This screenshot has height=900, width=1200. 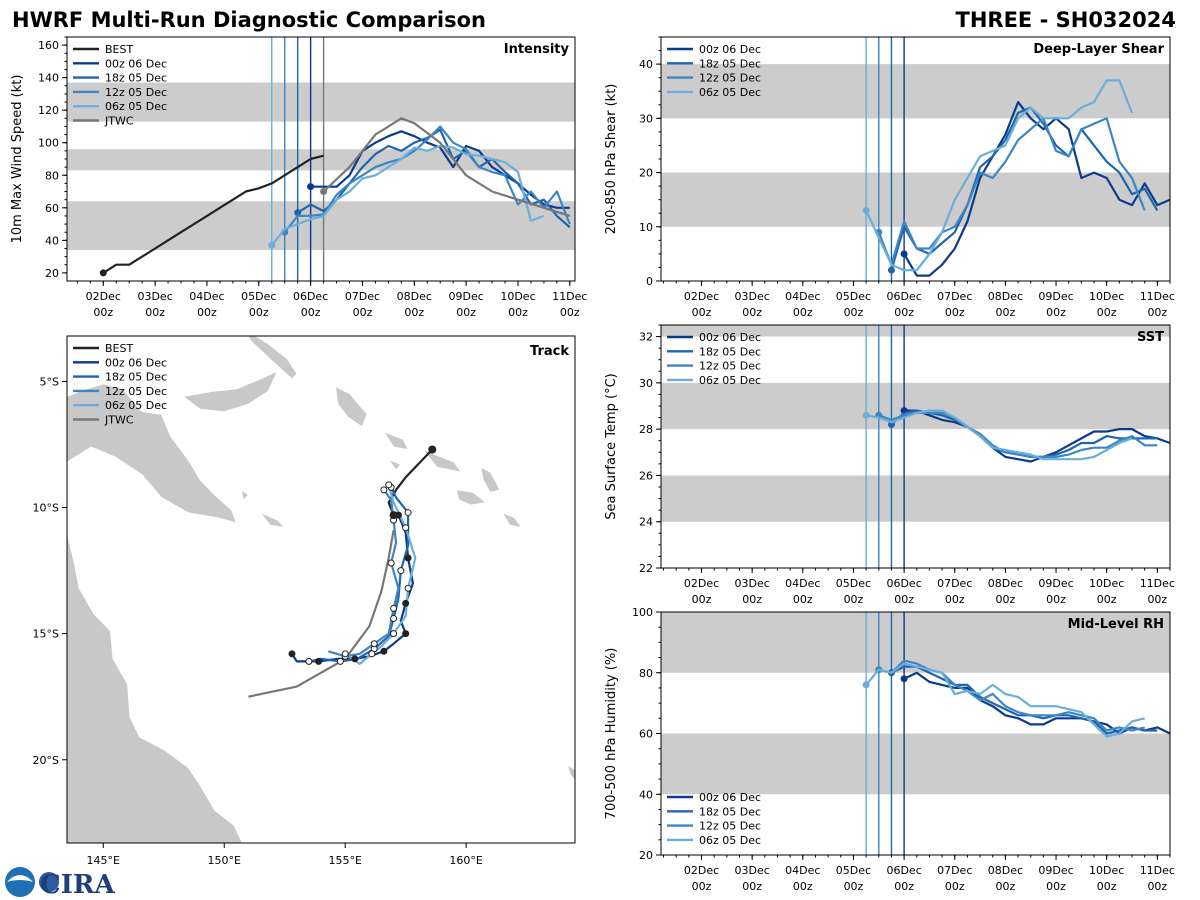 What do you see at coordinates (471, 497) in the screenshot?
I see `guadalcanal-land` at bounding box center [471, 497].